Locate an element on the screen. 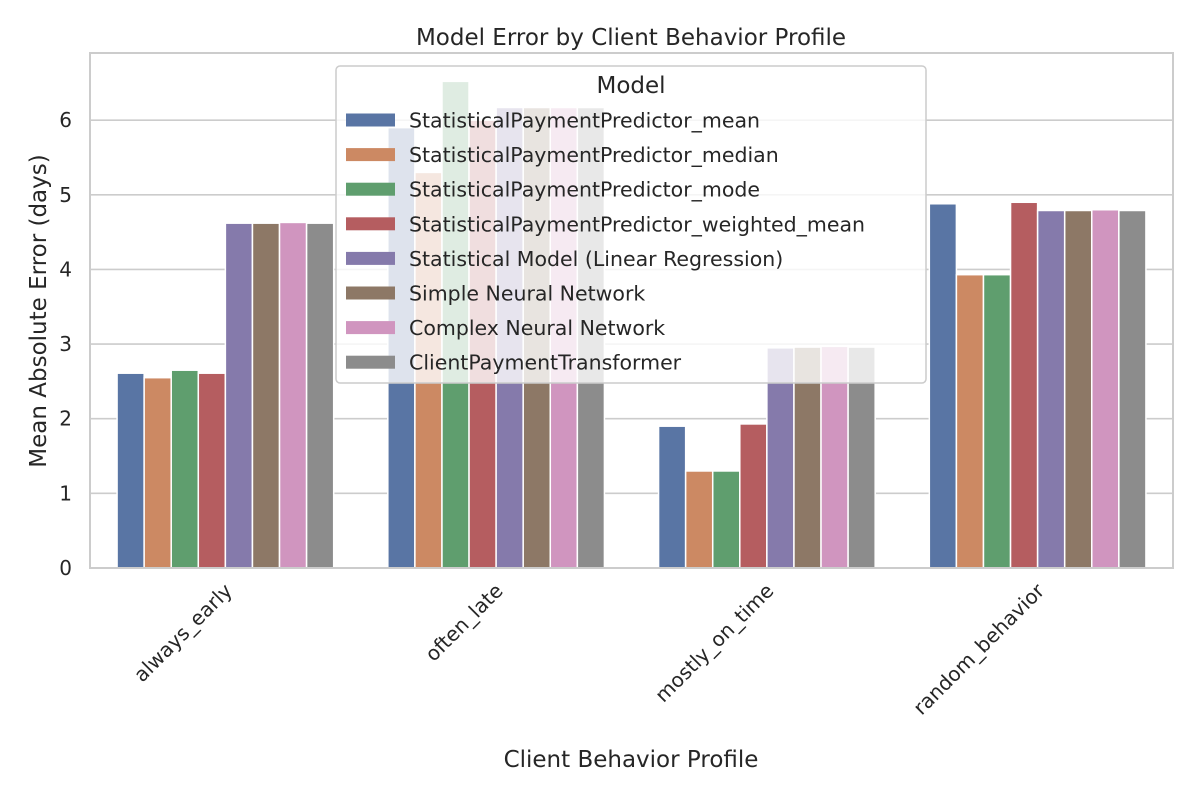 This screenshot has height=800, width=1200. y-tick-label: 4 is located at coordinates (65, 269).